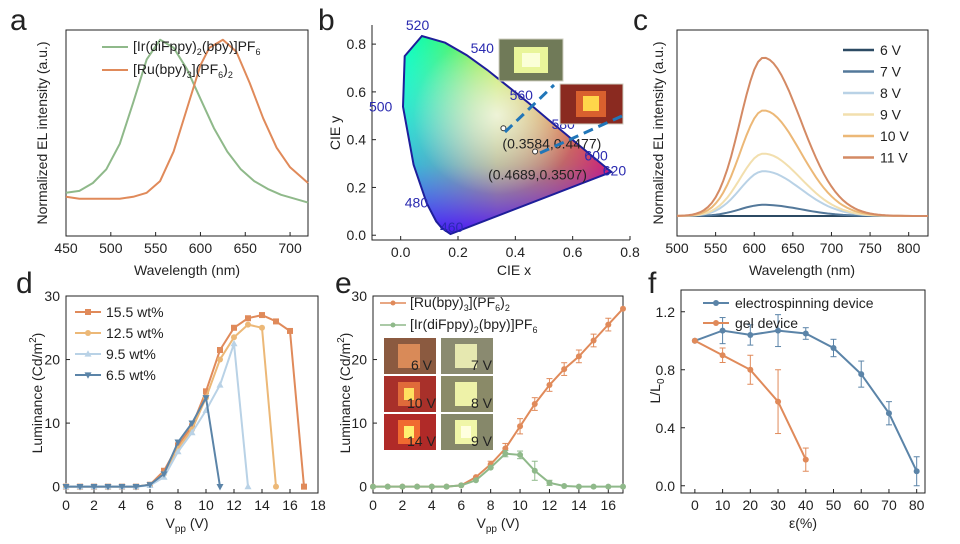 Image resolution: width=960 pixels, height=544 pixels. What do you see at coordinates (343, 283) in the screenshot?
I see `panel-label-e: e` at bounding box center [343, 283].